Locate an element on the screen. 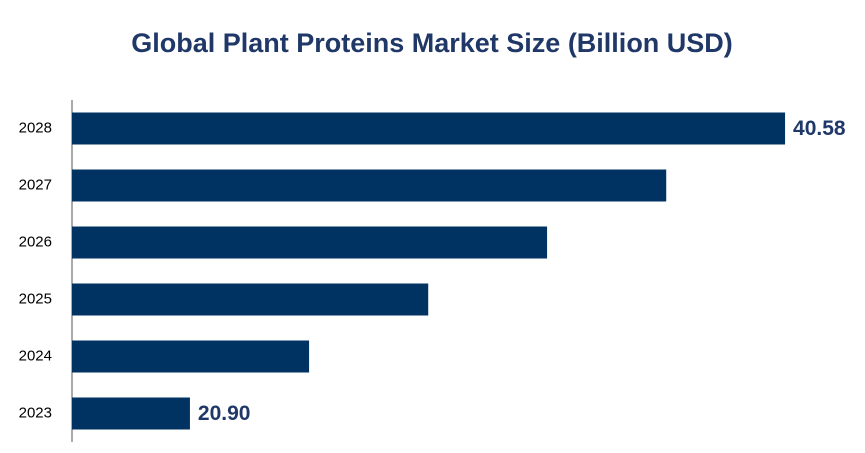 The image size is (865, 453). y-tick-label: 2023 is located at coordinates (35, 412).